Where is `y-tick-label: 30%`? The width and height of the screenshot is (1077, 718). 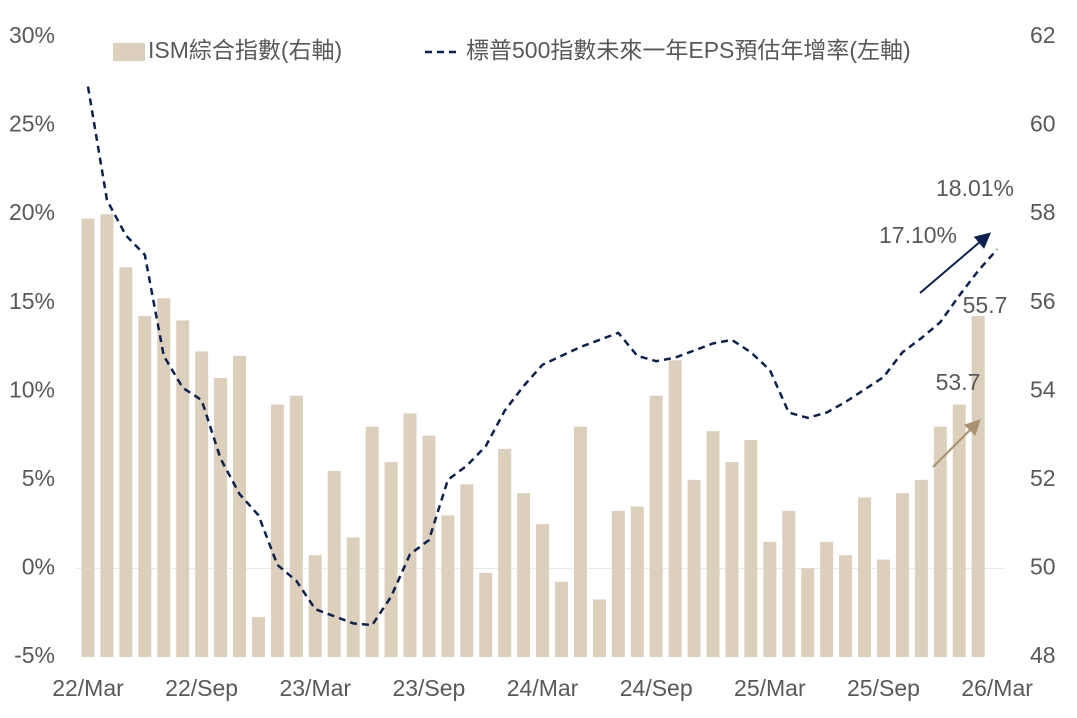 y-tick-label: 30% is located at coordinates (32, 35).